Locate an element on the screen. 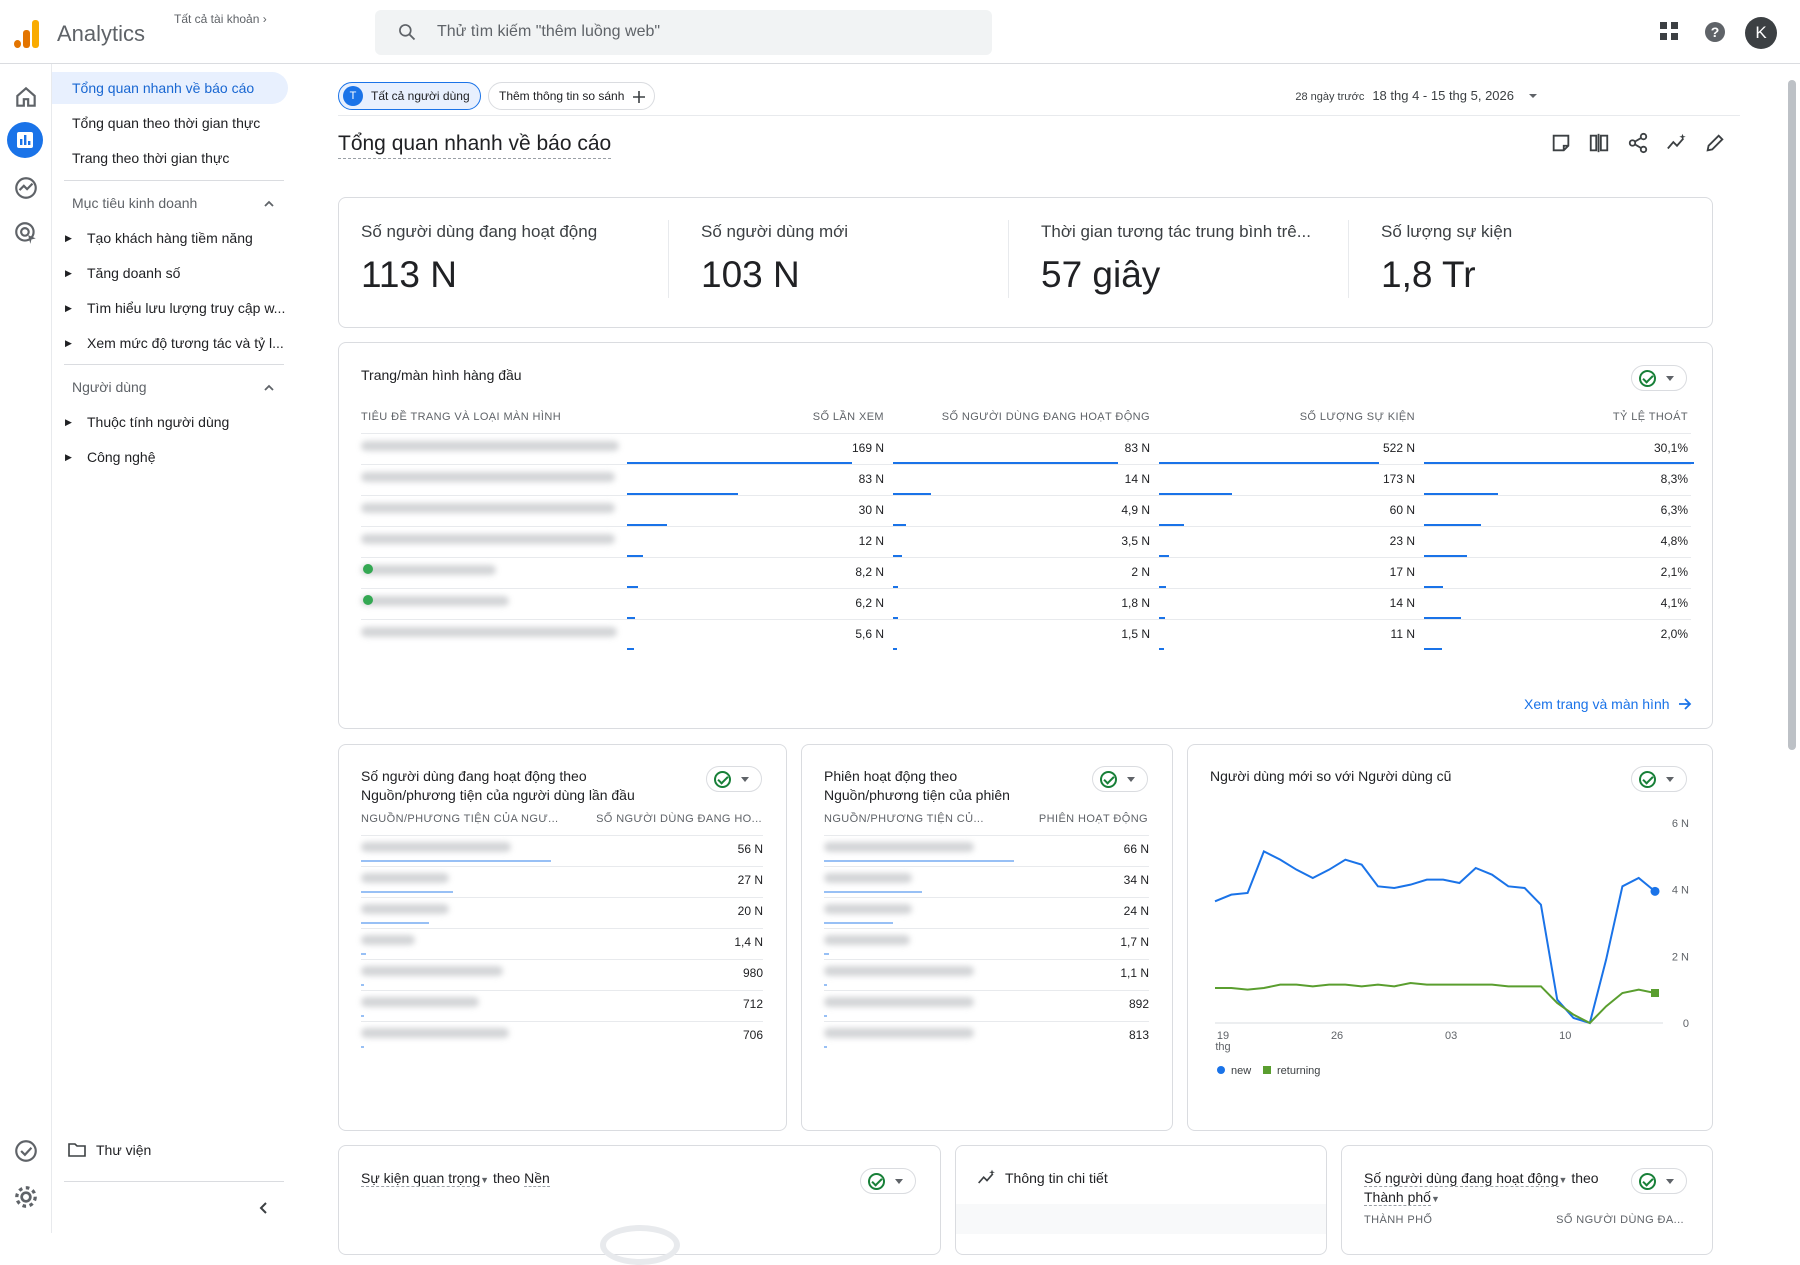 This screenshot has width=1800, height=1265. col-header-city: THÀNH PHỐ is located at coordinates (1398, 1220).